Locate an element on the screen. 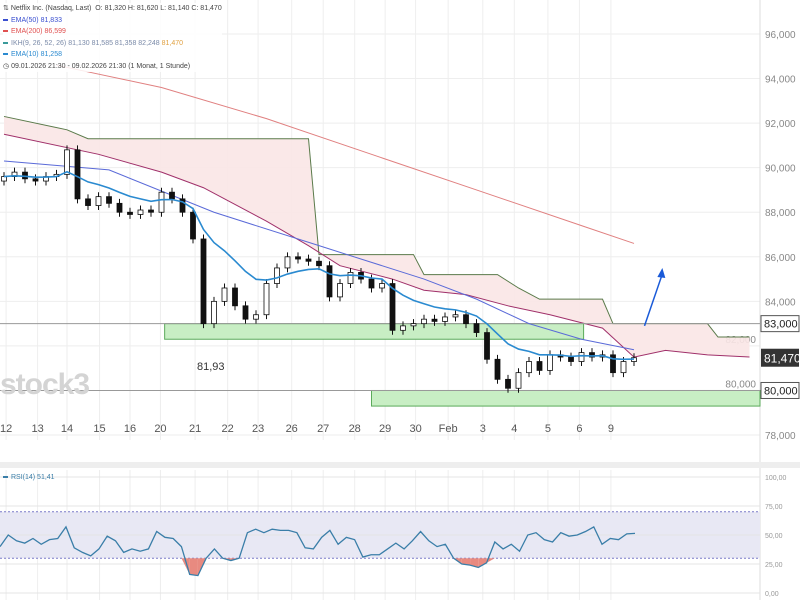 The width and height of the screenshot is (800, 600). last-price-box is located at coordinates (780, 357).